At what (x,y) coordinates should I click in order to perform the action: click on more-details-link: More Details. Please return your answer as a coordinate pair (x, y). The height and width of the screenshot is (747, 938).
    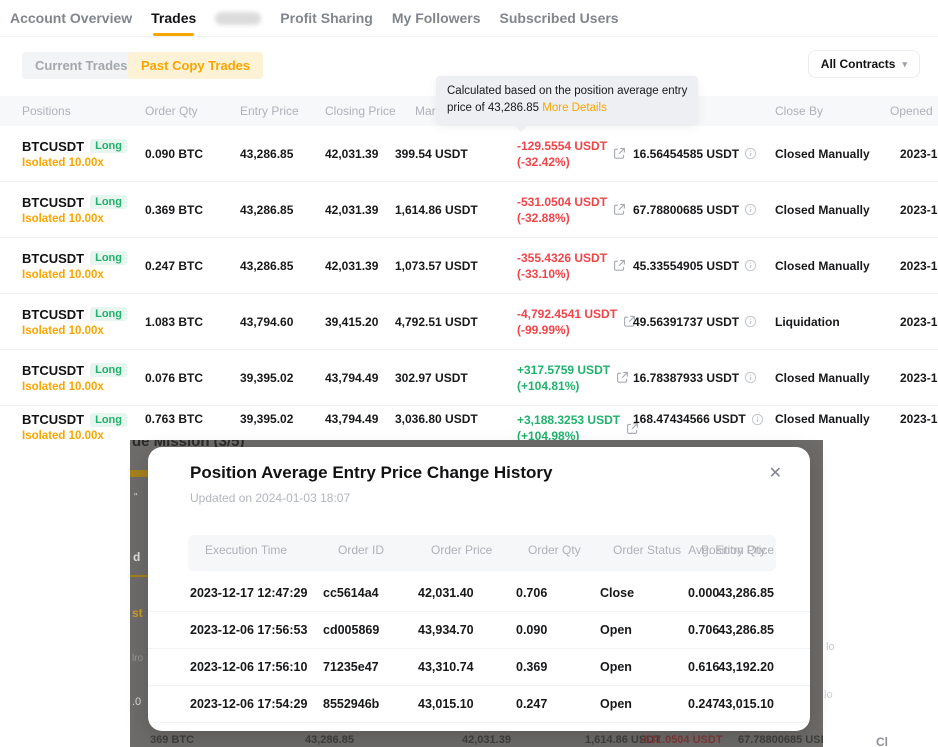
    Looking at the image, I should click on (574, 108).